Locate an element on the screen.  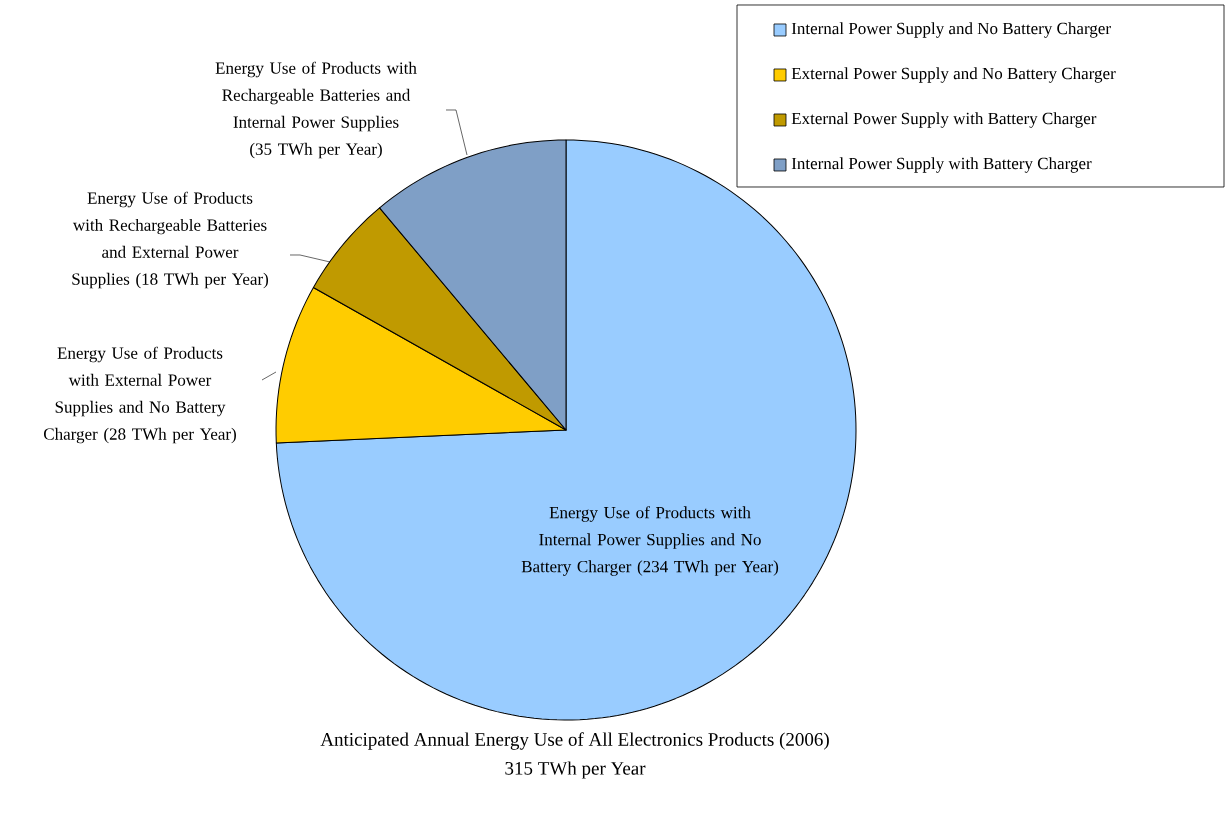
text: 315 TWh per Year is located at coordinates (575, 770).